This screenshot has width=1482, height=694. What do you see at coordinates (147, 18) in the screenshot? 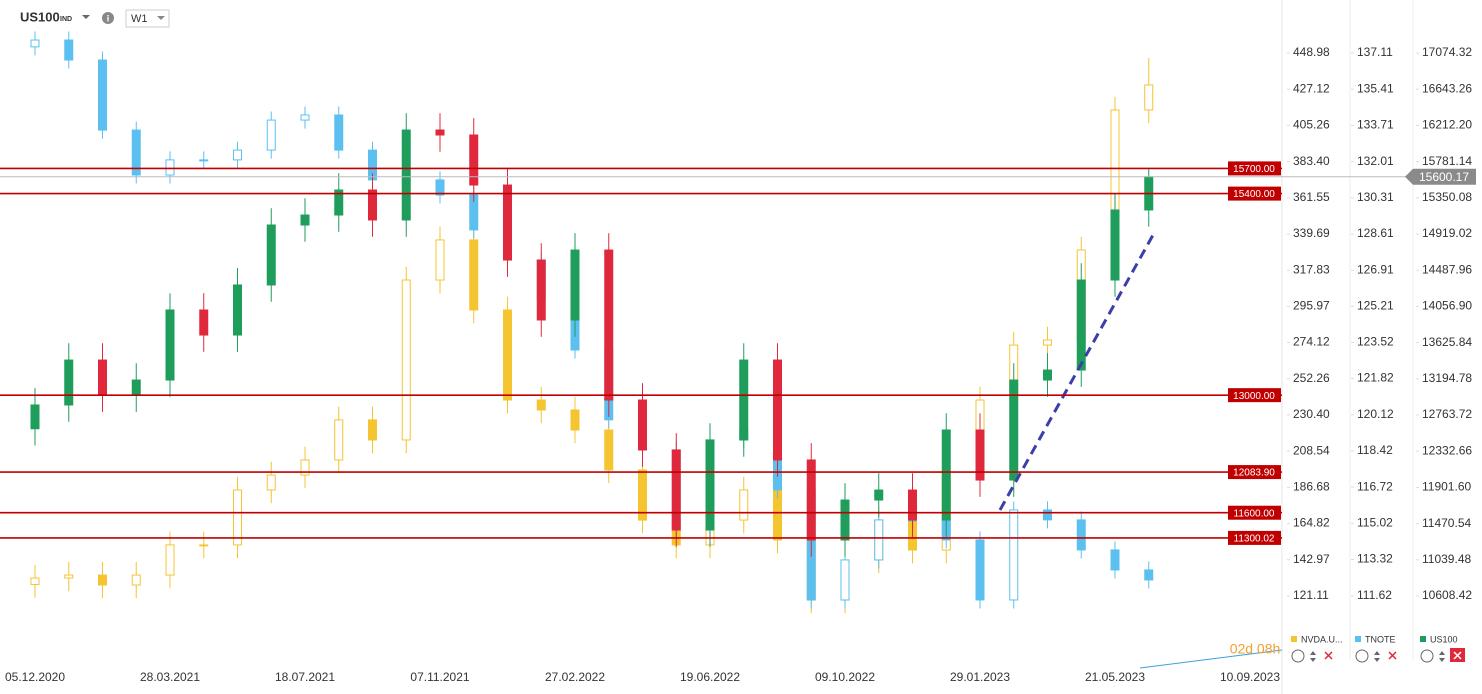
I see `interval-select` at bounding box center [147, 18].